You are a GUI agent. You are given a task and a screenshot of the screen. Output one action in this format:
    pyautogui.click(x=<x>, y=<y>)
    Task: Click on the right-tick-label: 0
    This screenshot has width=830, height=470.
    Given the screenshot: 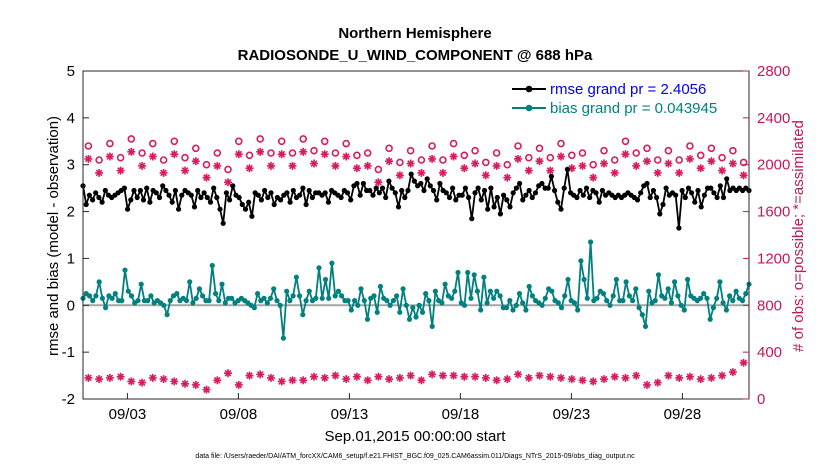 What is the action you would take?
    pyautogui.click(x=761, y=399)
    